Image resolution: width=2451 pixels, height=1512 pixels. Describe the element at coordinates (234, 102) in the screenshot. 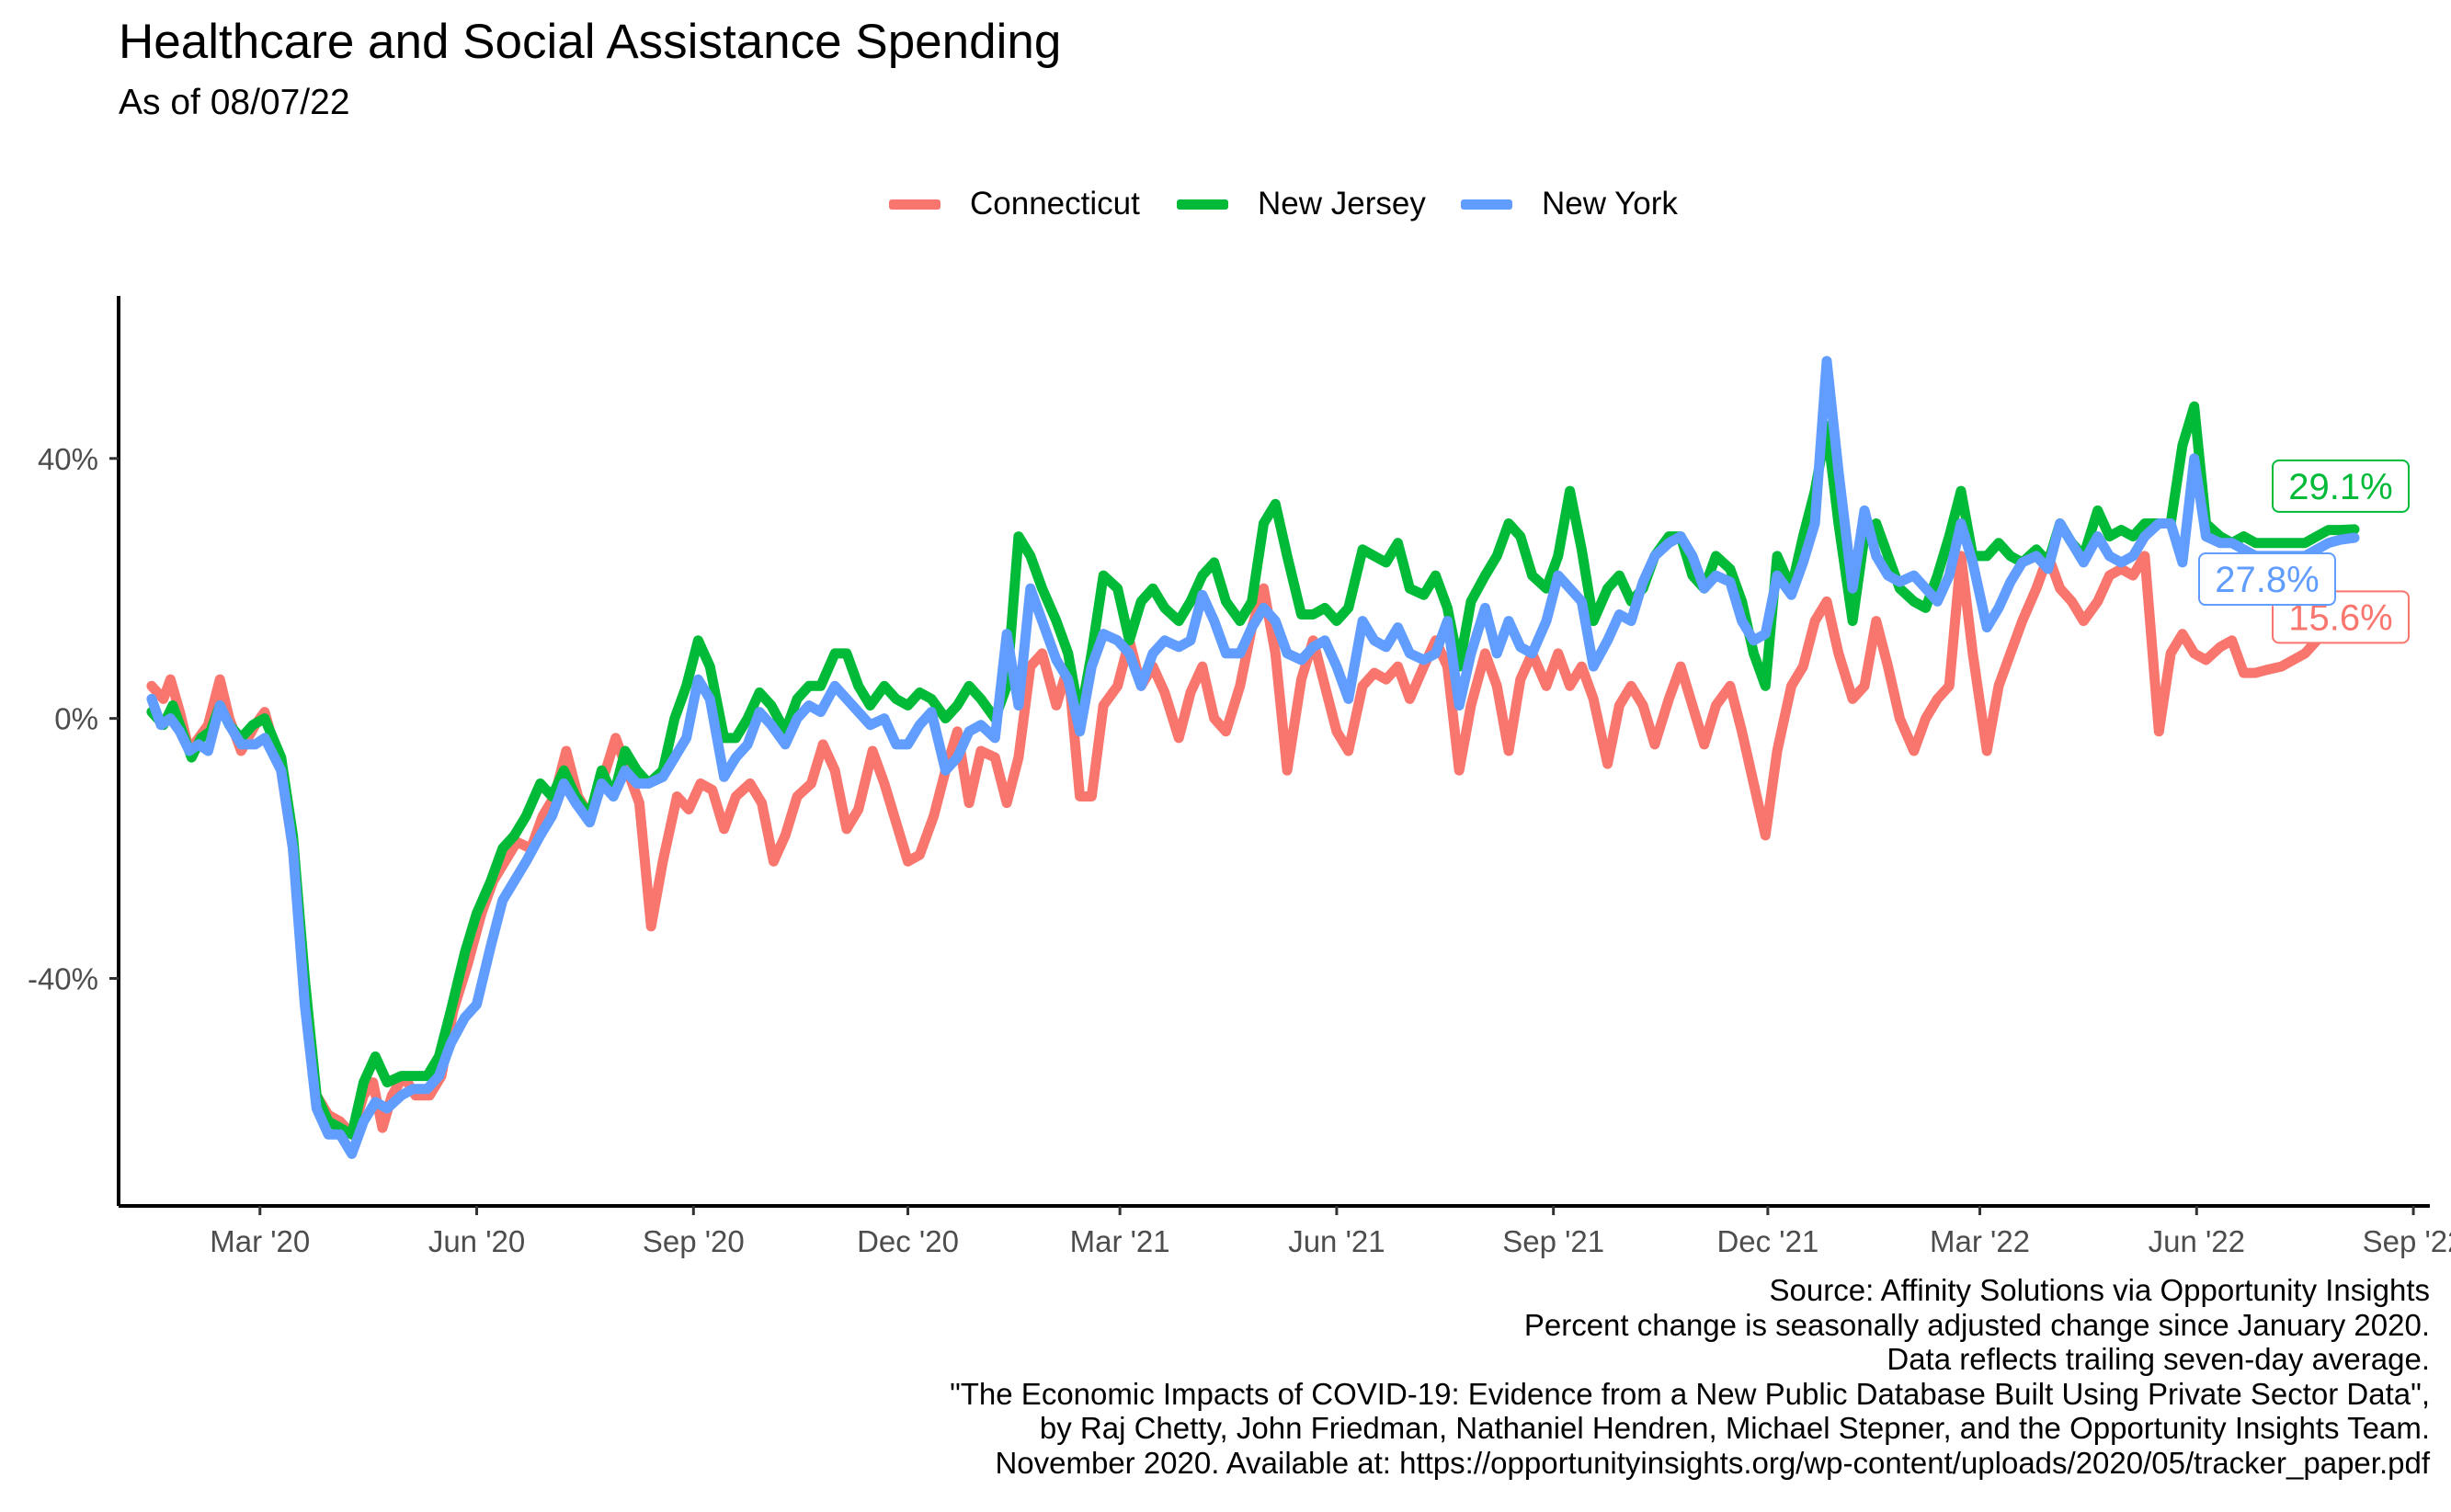

I see `chart-subtitle: As of 08/07/22` at that location.